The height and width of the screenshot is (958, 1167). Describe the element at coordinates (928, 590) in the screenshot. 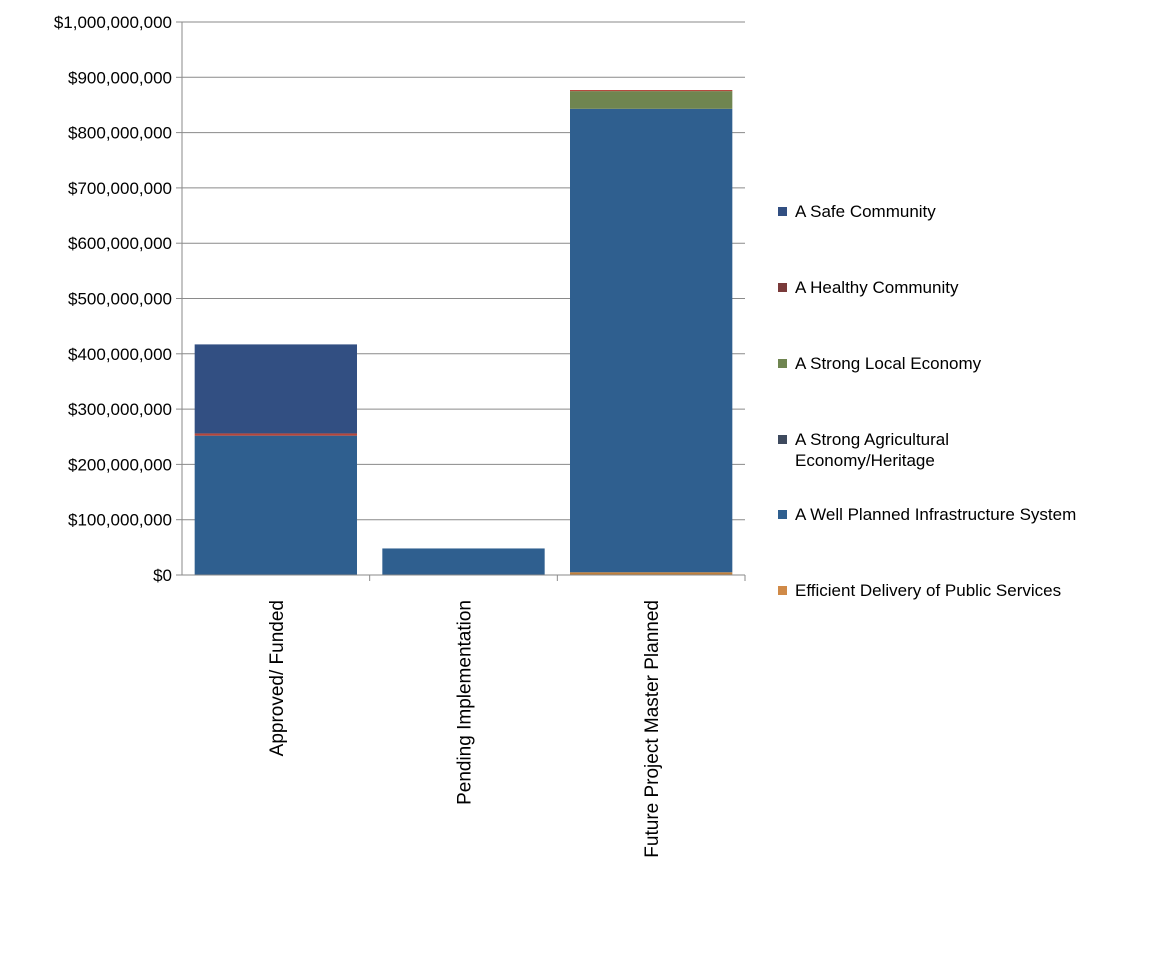

I see `legend-label: Efficient Delivery of Public Services` at that location.